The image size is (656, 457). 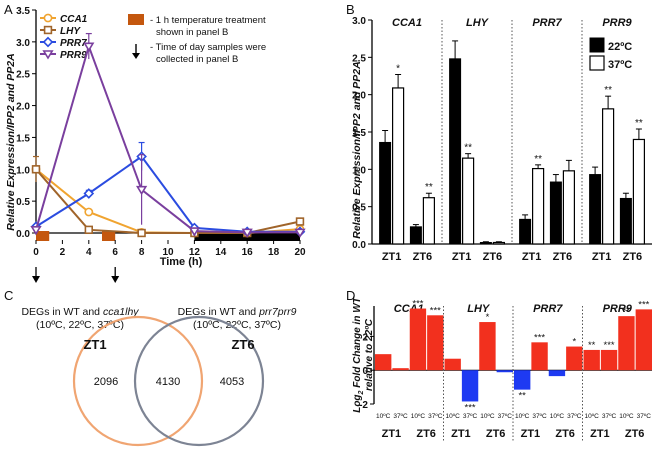 What do you see at coordinates (94, 344) in the screenshot?
I see `venn-label-zt1: ZT1` at bounding box center [94, 344].